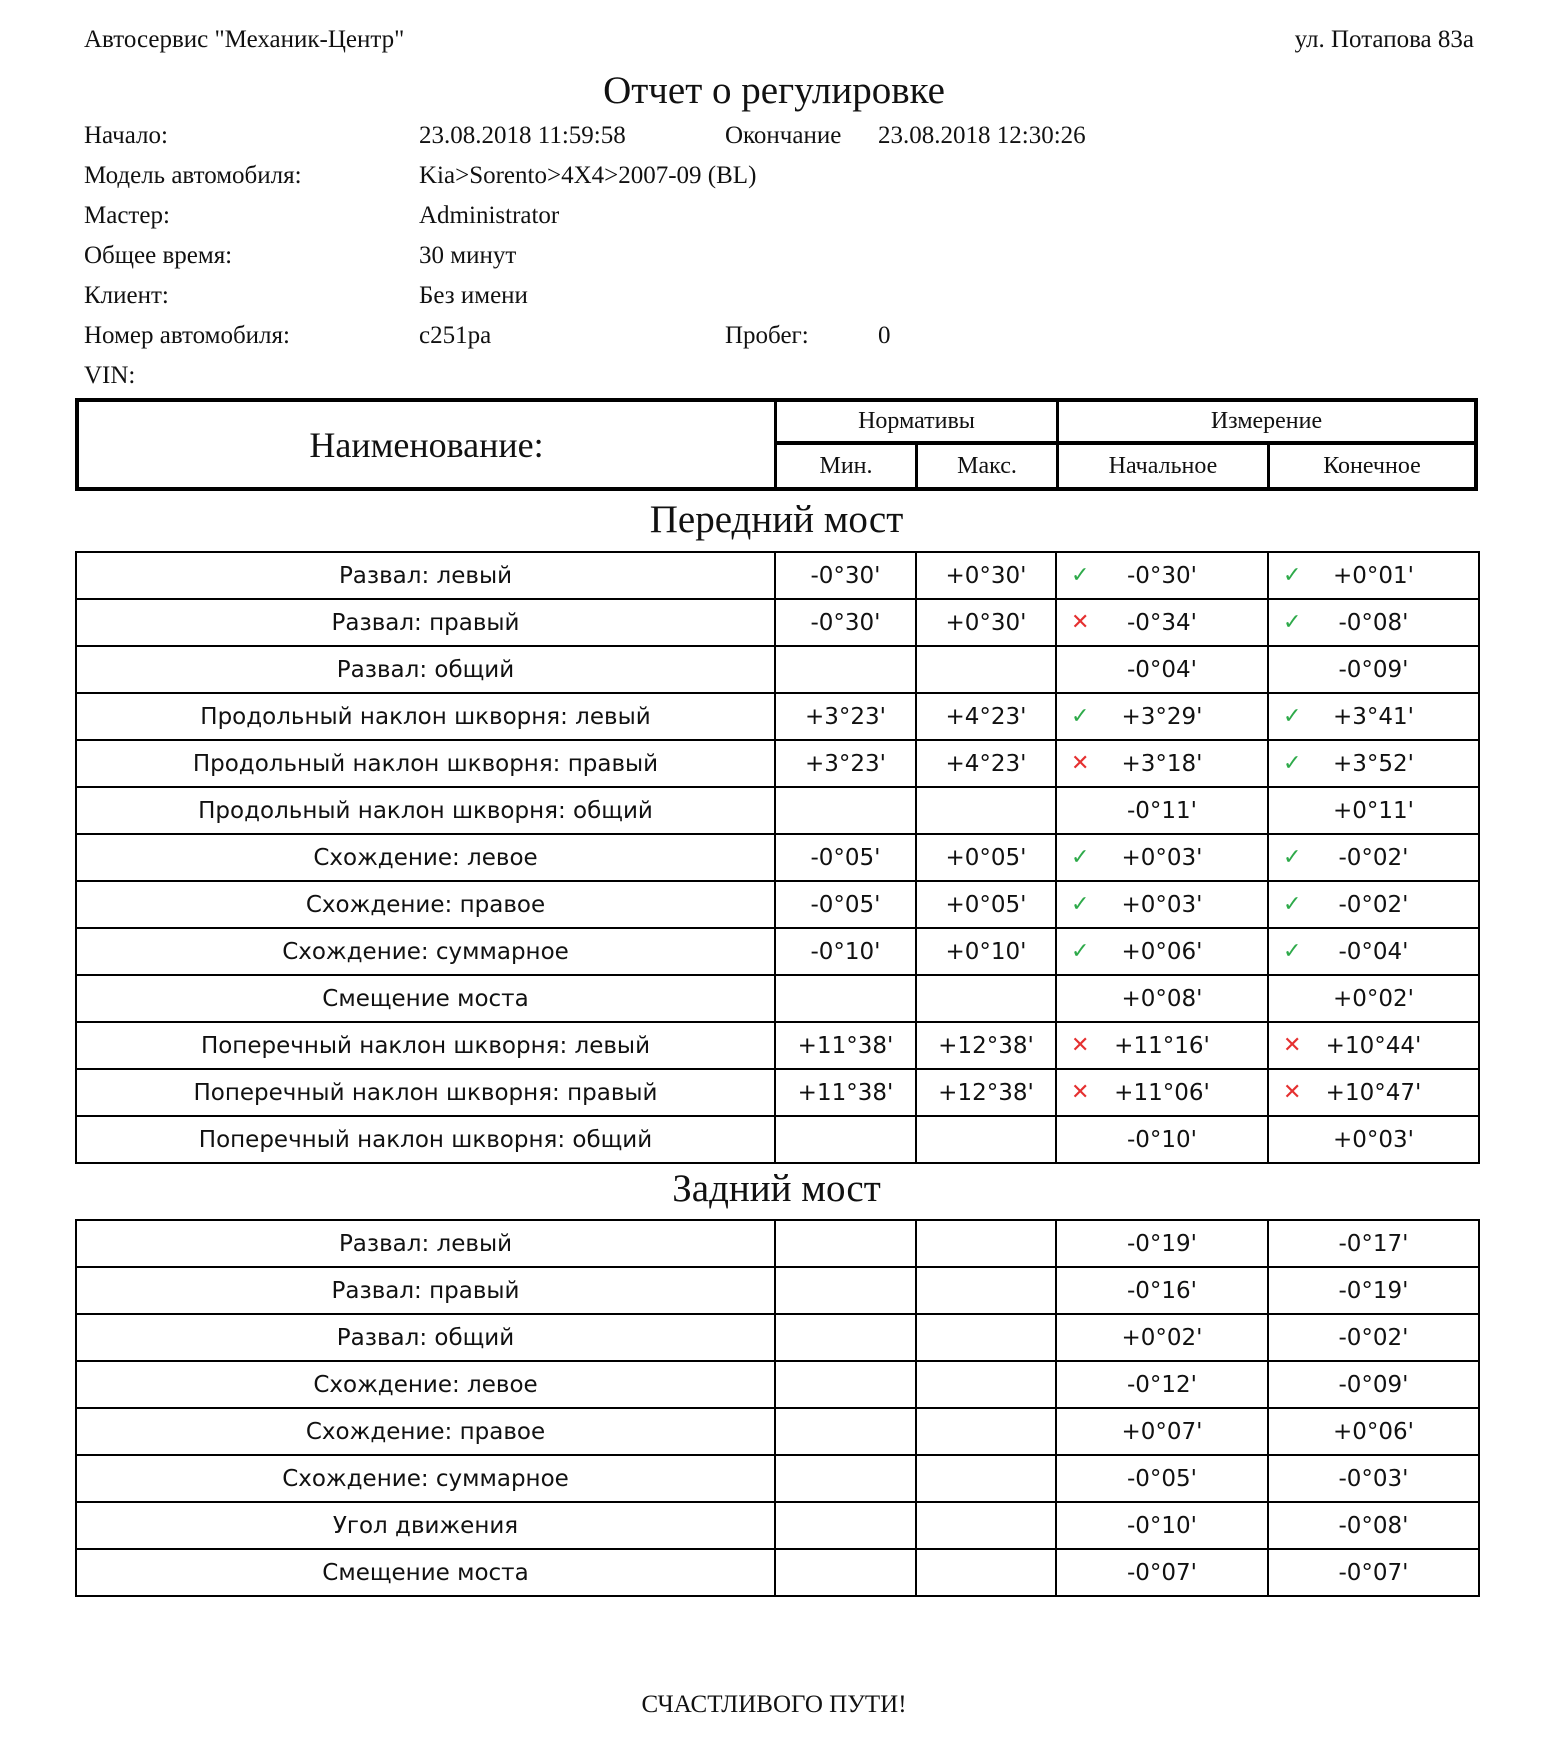 The width and height of the screenshot is (1548, 1762). I want to click on norm-max: +0°05', so click(986, 857).